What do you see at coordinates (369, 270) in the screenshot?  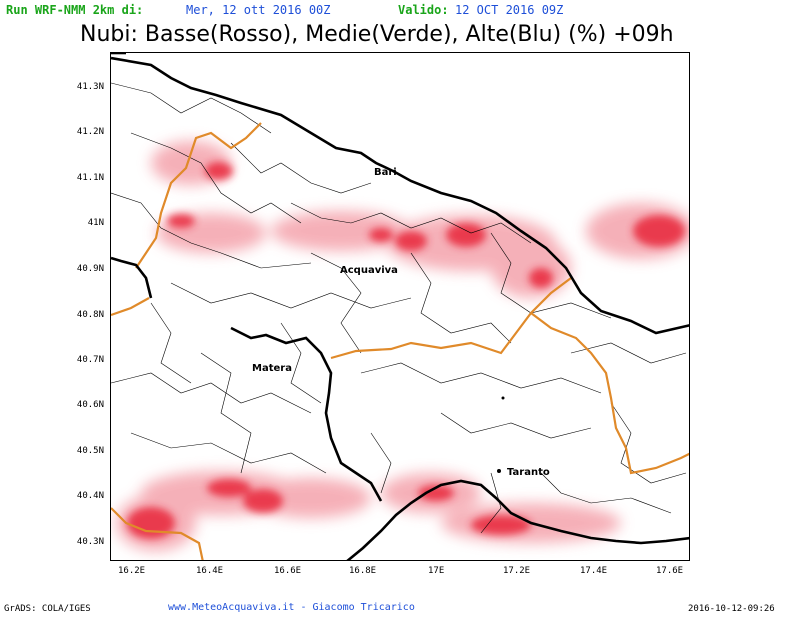 I see `city-label-acquaviva: Acquaviva` at bounding box center [369, 270].